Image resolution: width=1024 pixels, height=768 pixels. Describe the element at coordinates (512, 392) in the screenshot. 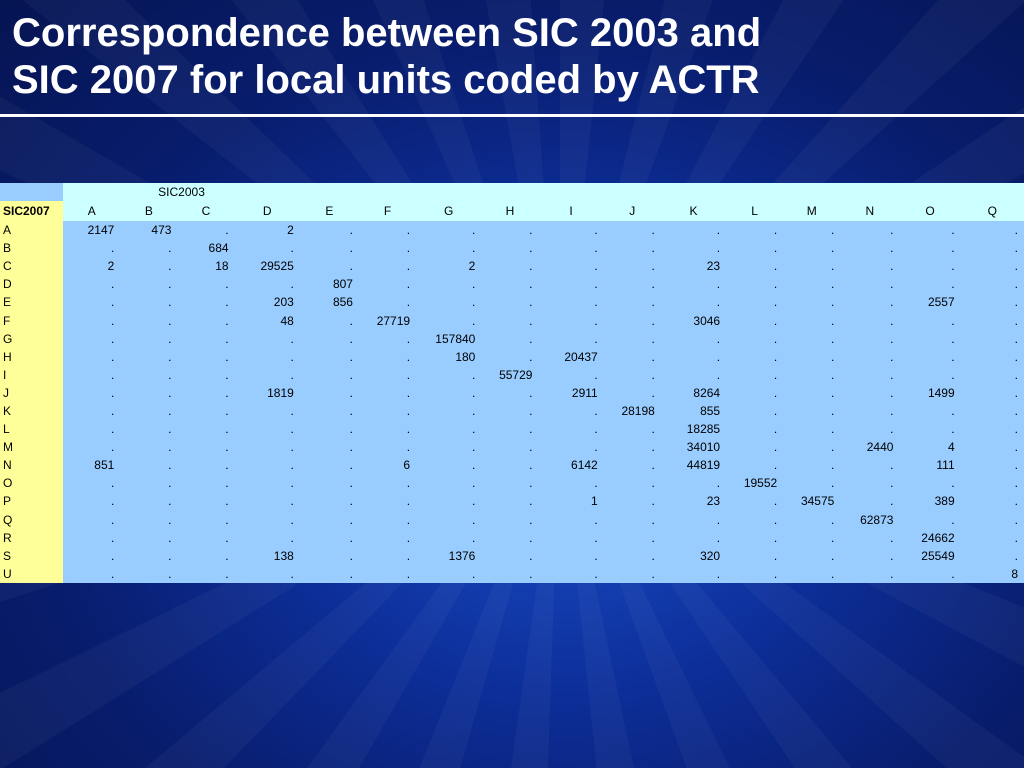

I see `table-row: J... 1819.... 2911. 8264... 1499.` at that location.